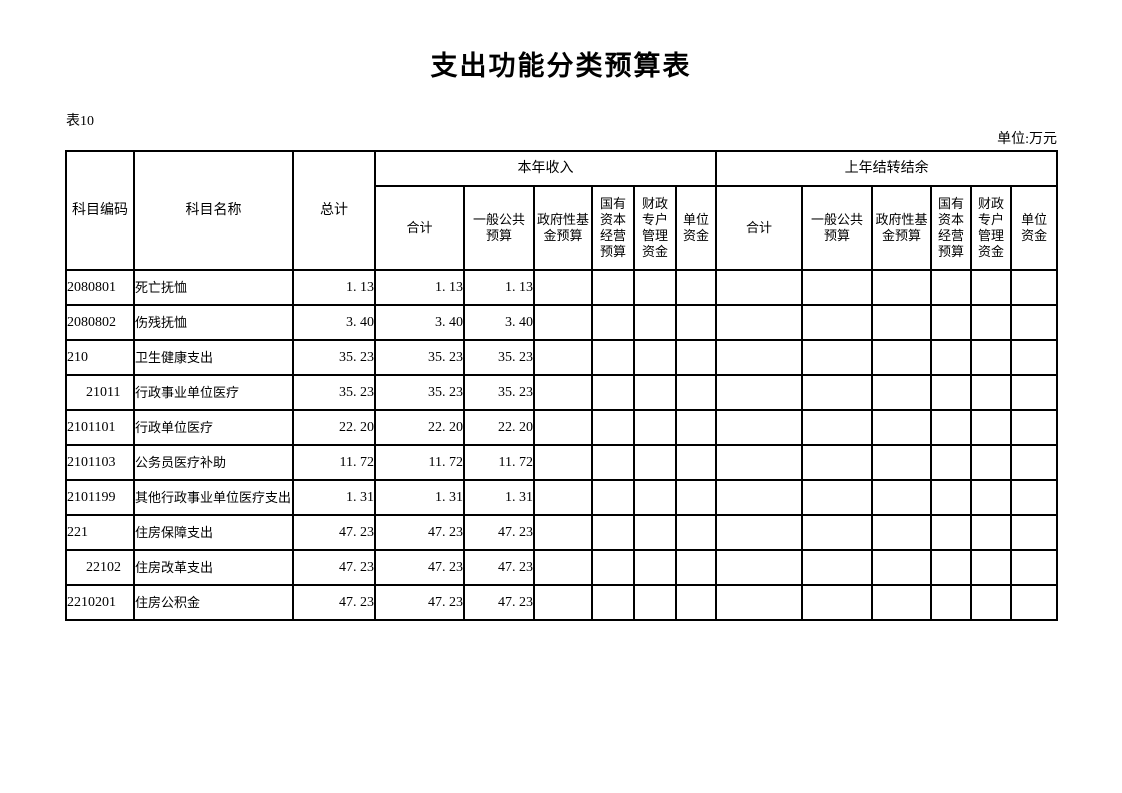  Describe the element at coordinates (213, 497) in the screenshot. I see `name-cell: 其他行政事业单位医疗支出` at that location.